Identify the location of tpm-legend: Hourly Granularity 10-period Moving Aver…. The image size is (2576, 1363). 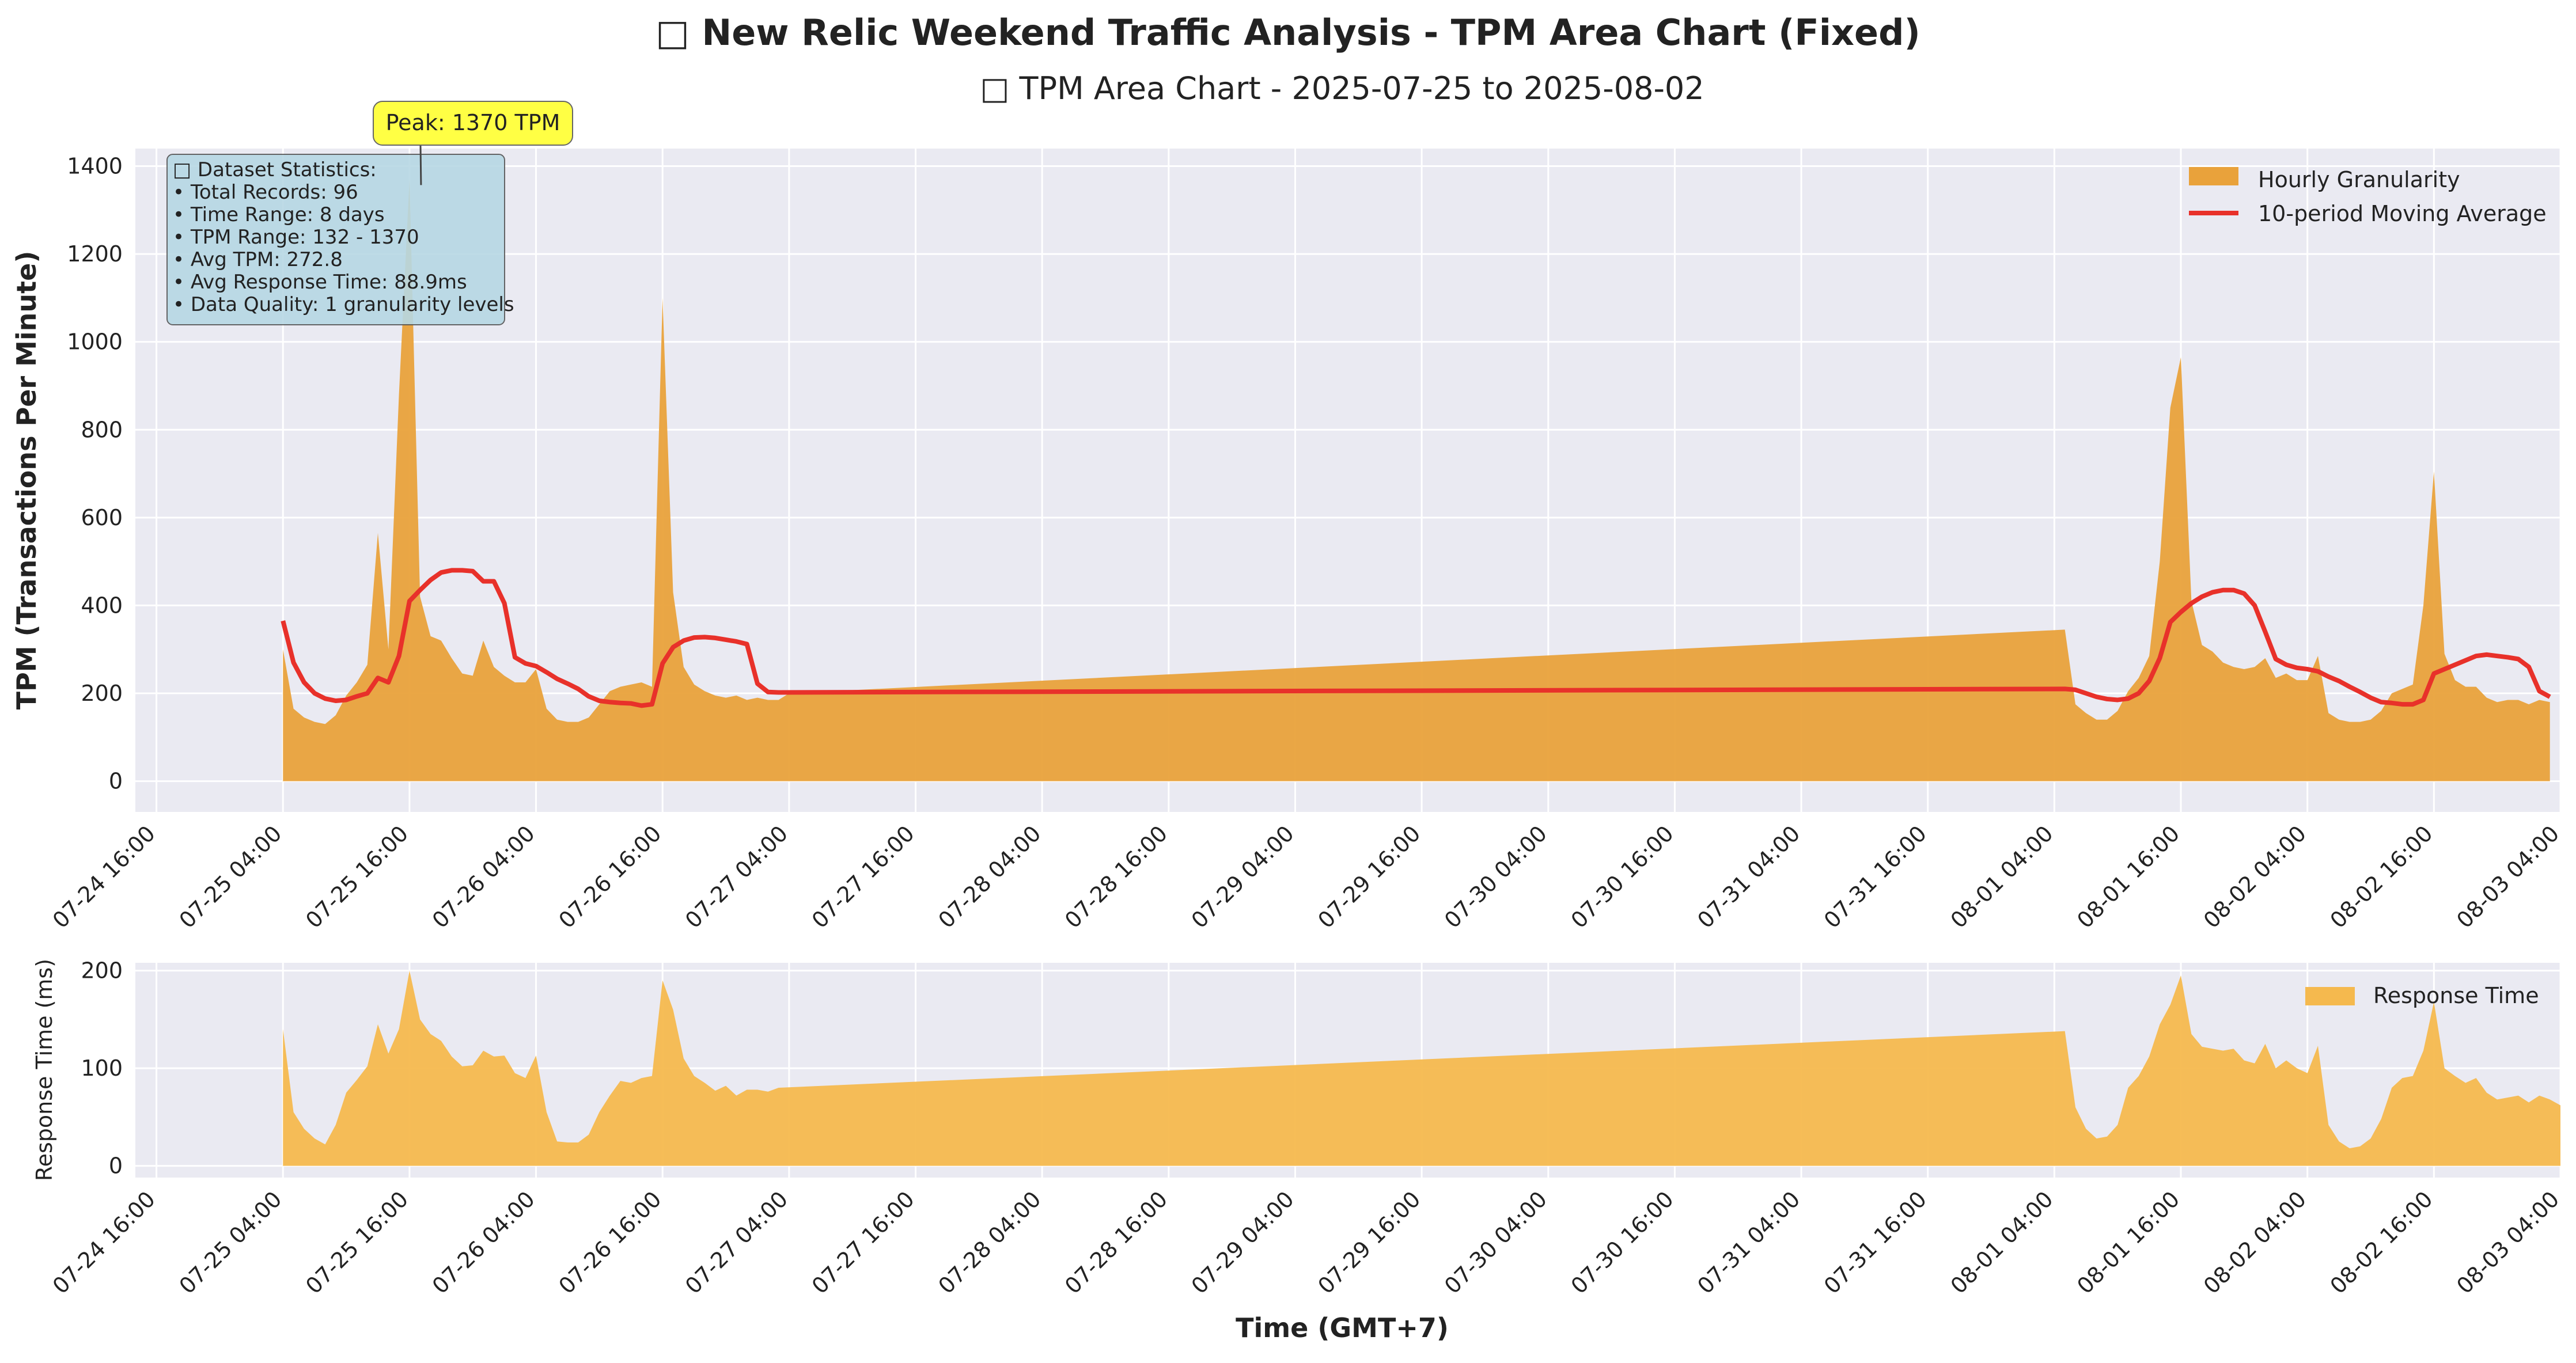
(2368, 197).